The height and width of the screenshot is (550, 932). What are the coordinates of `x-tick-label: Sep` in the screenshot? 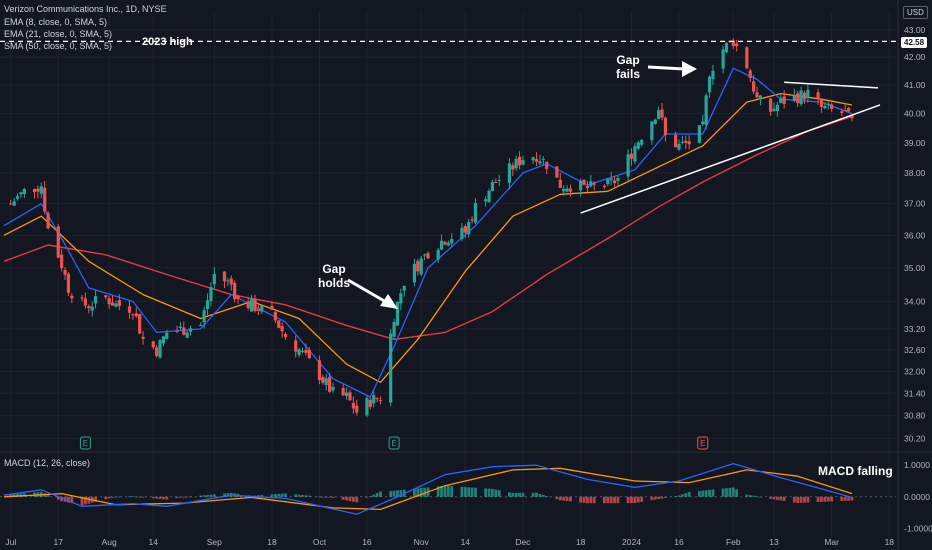 It's located at (214, 542).